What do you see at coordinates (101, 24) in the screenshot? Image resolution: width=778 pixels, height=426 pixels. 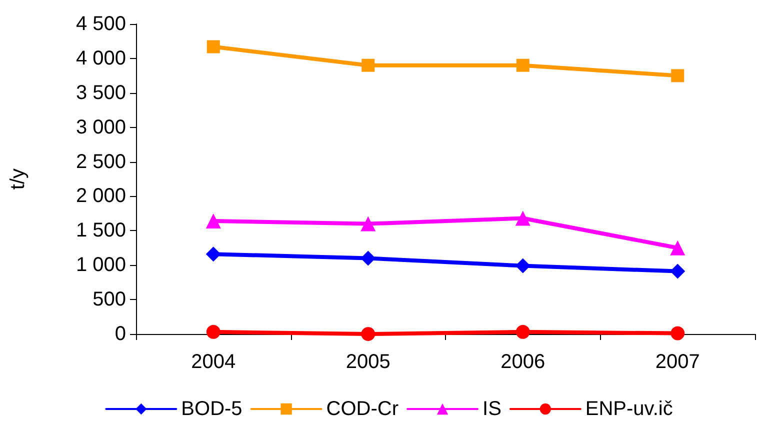 I see `y-tick-label: 4 500` at bounding box center [101, 24].